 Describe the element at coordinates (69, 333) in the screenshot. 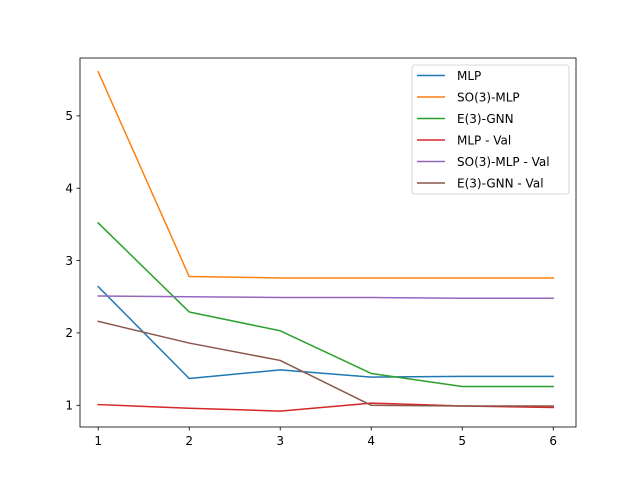

I see `y-tick-label: 2` at that location.